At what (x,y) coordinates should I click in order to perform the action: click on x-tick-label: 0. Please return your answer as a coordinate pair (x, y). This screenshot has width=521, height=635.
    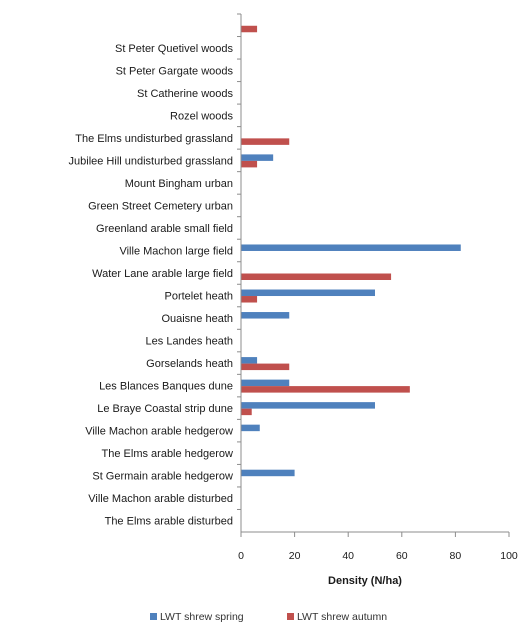
    Looking at the image, I should click on (241, 556).